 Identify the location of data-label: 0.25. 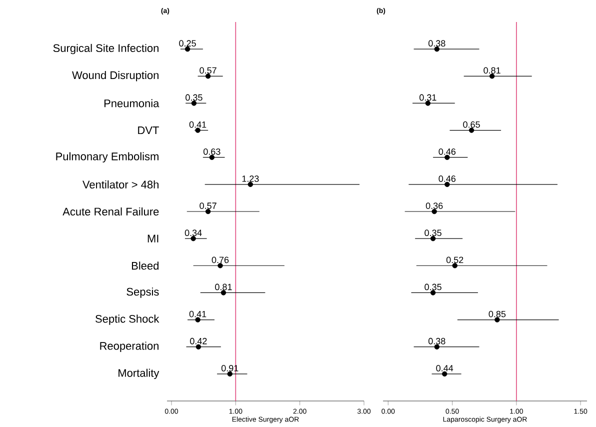
(187, 43).